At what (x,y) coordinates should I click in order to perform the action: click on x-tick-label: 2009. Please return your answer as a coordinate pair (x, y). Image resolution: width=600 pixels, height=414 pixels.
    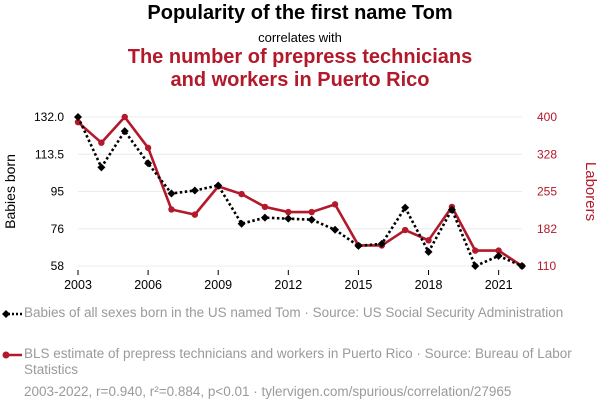
    Looking at the image, I should click on (218, 285).